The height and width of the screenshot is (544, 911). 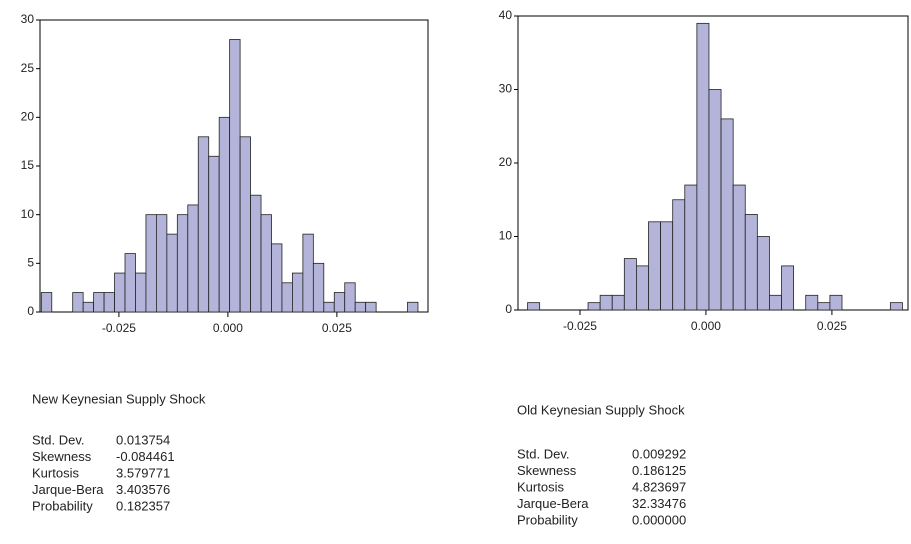 I want to click on y-tick-label: 40, so click(x=506, y=15).